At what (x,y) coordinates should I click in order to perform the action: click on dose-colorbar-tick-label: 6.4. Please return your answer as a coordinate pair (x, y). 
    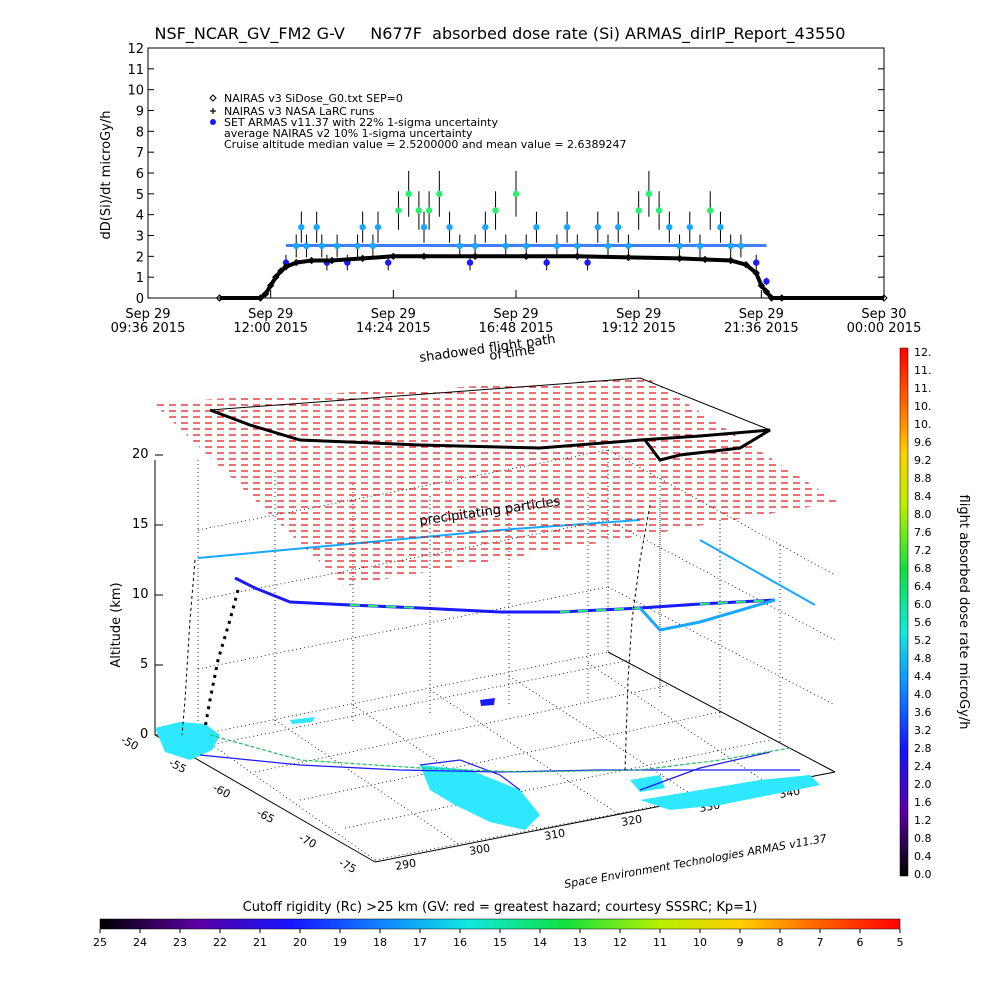
    Looking at the image, I should click on (923, 586).